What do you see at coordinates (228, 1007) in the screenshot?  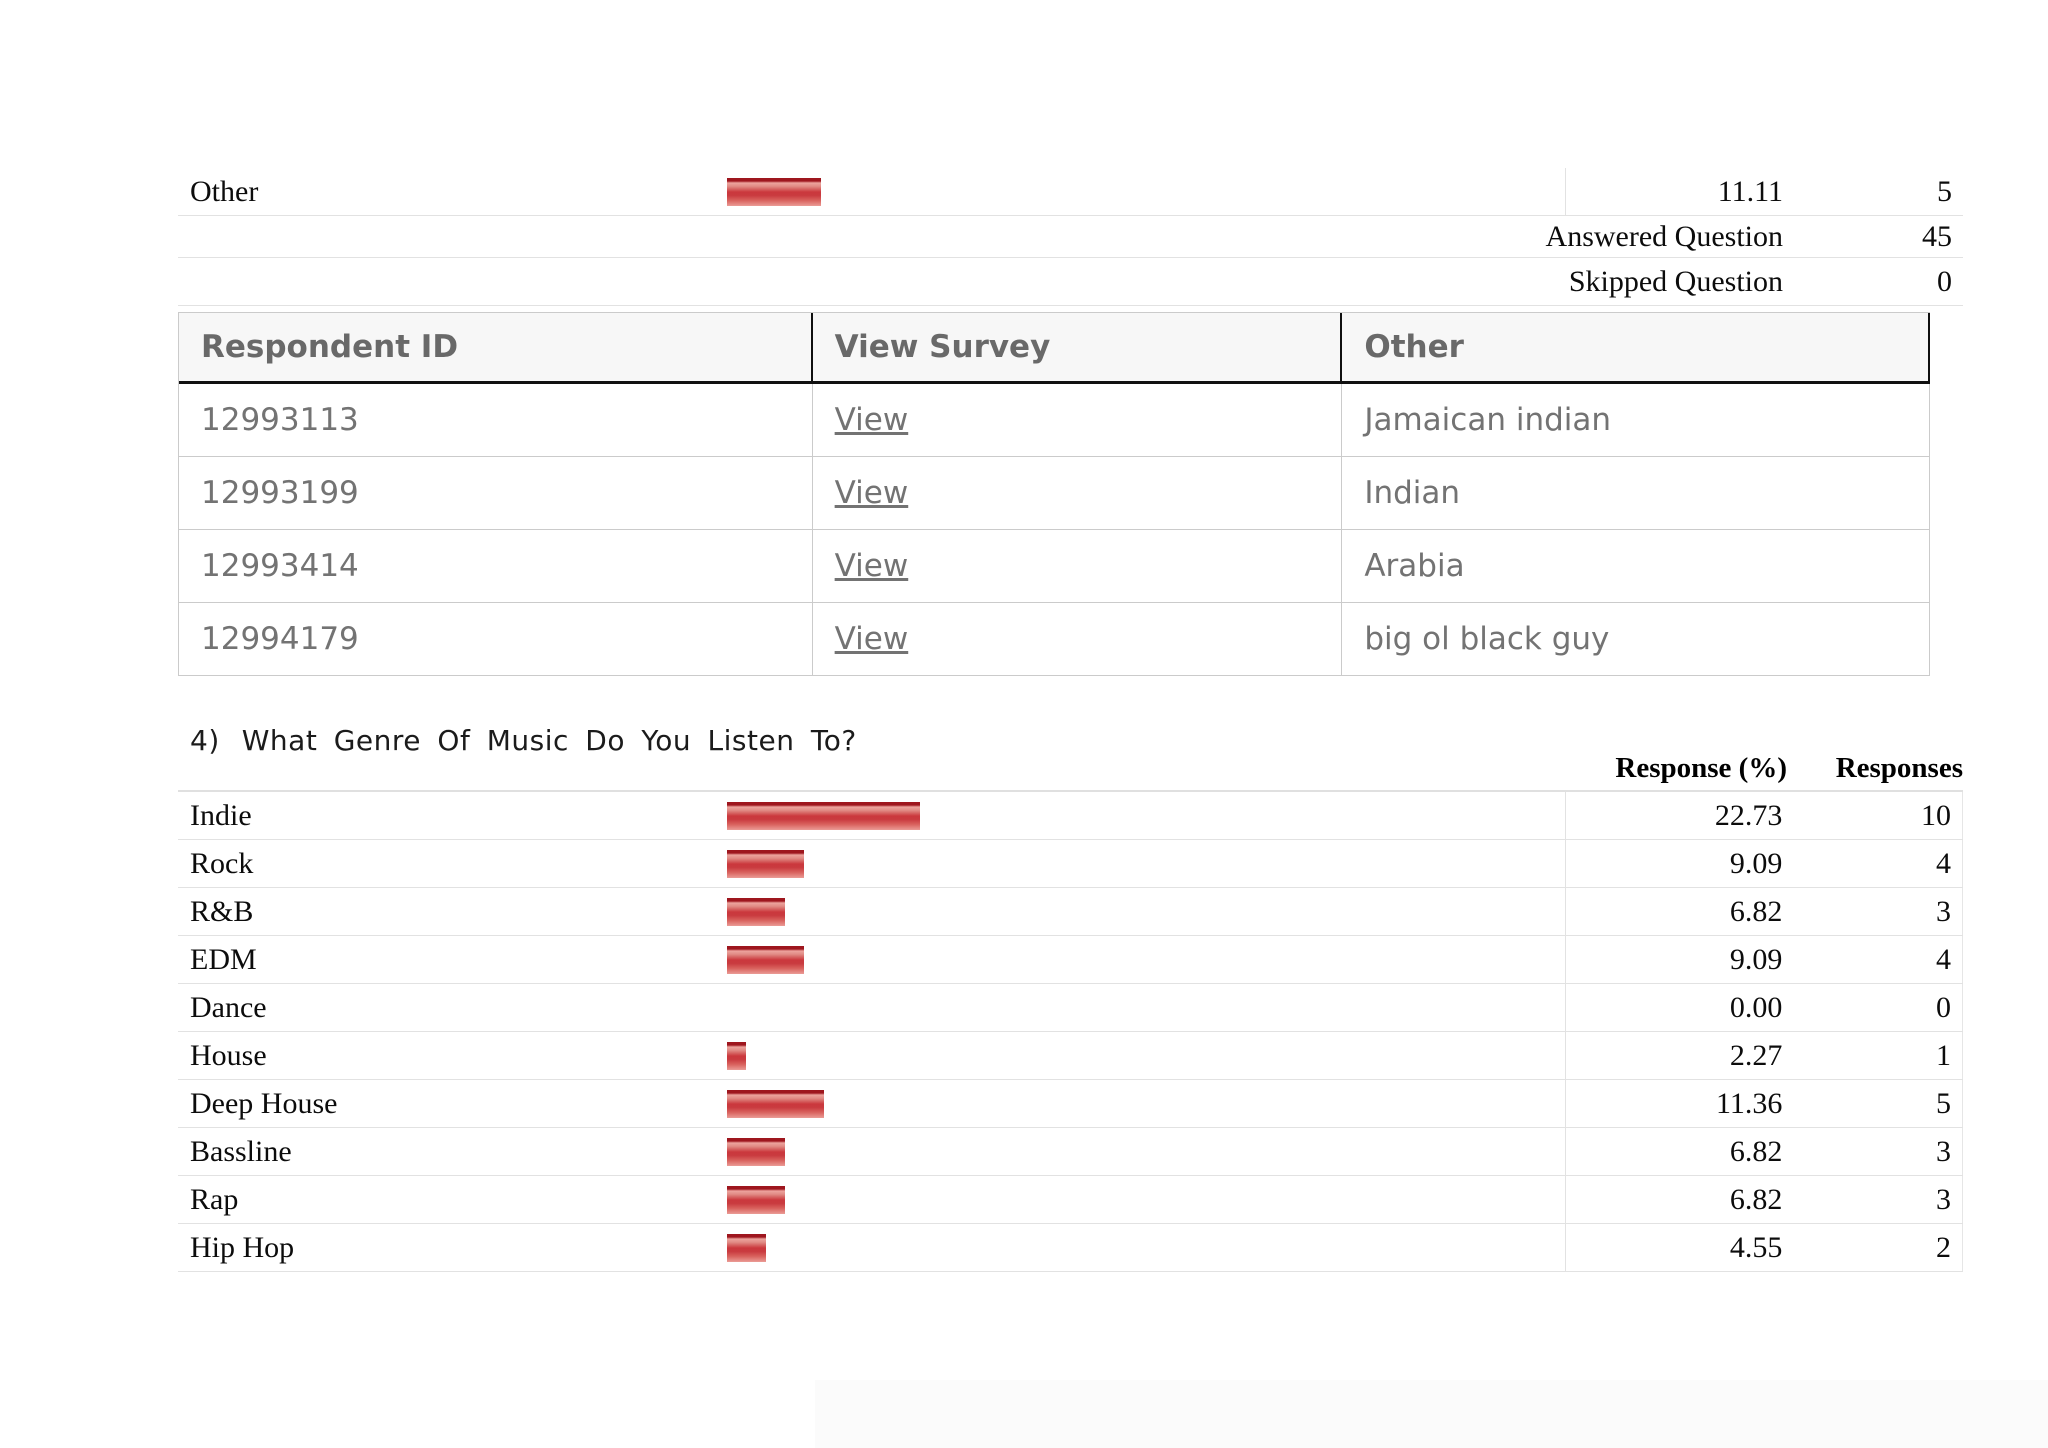 I see `genre-label: Dance` at bounding box center [228, 1007].